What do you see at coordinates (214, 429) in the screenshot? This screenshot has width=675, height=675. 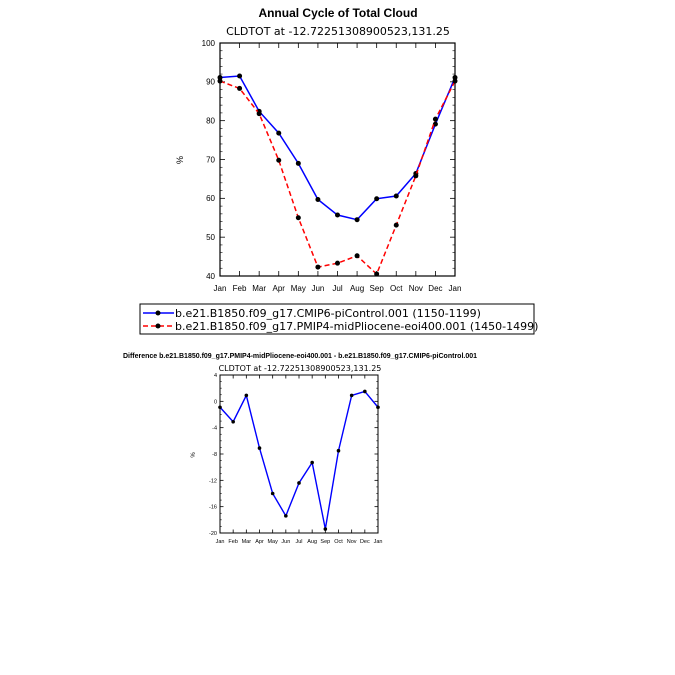 I see `chart2-ytick-label: -4` at bounding box center [214, 429].